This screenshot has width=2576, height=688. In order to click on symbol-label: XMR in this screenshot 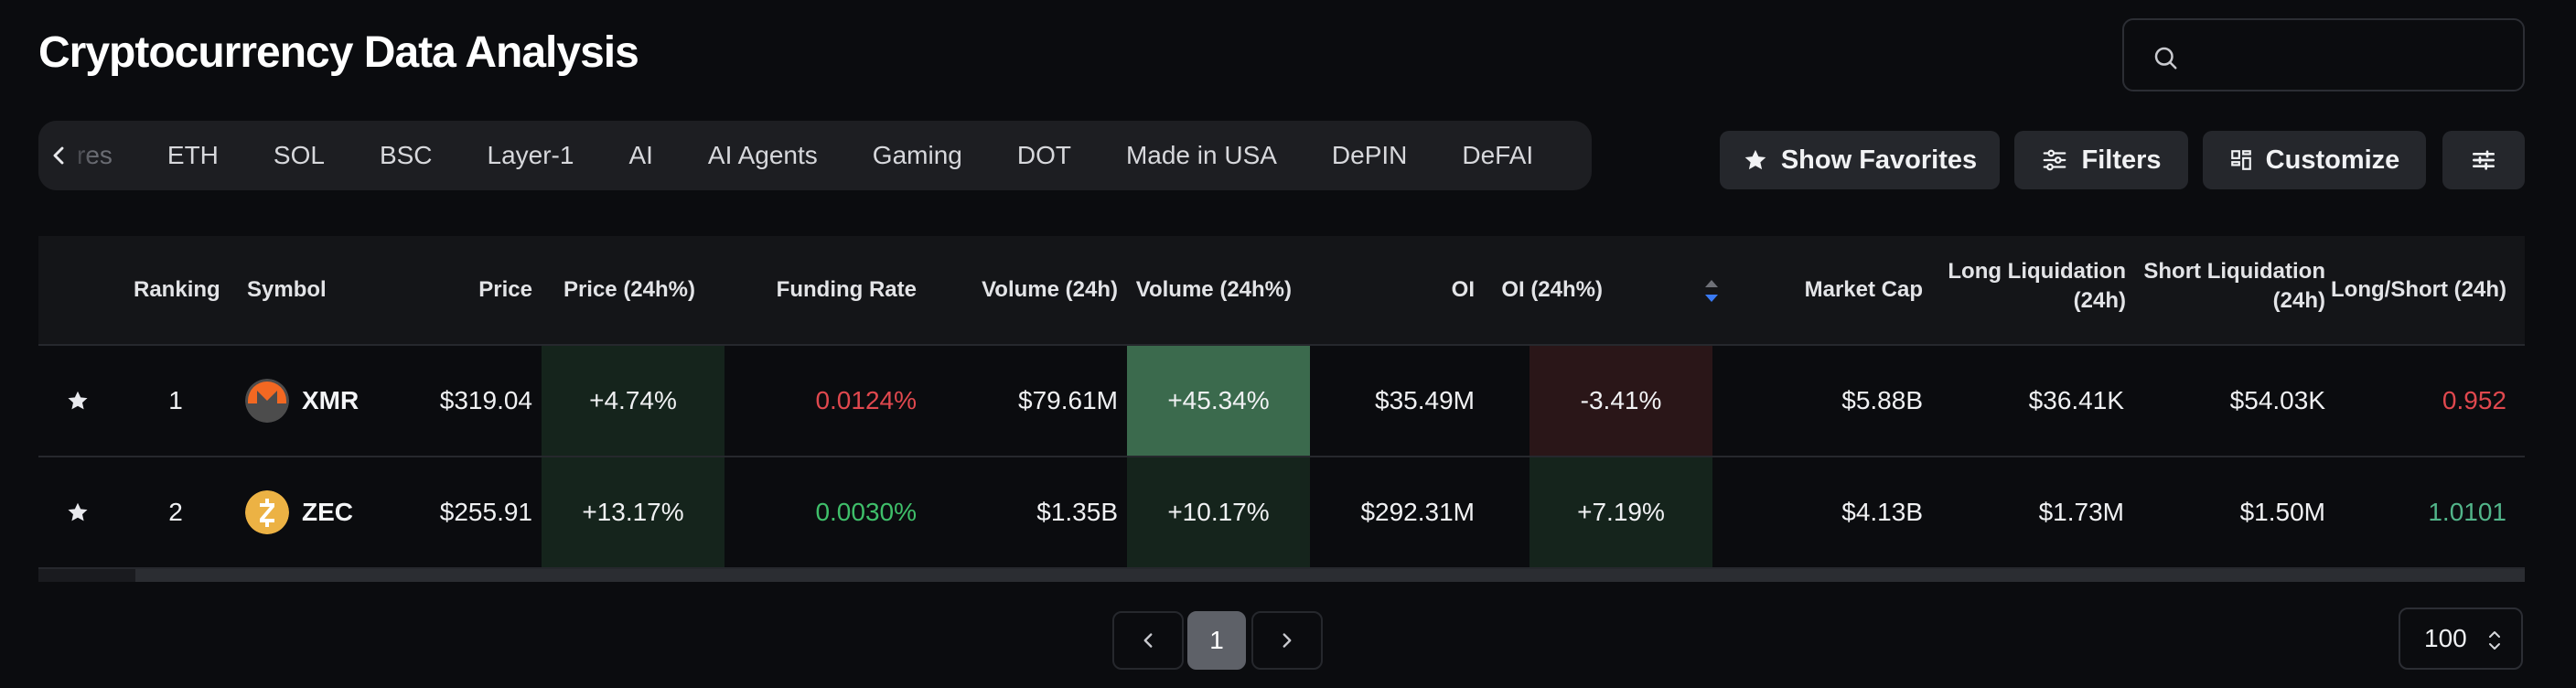, I will do `click(331, 400)`.